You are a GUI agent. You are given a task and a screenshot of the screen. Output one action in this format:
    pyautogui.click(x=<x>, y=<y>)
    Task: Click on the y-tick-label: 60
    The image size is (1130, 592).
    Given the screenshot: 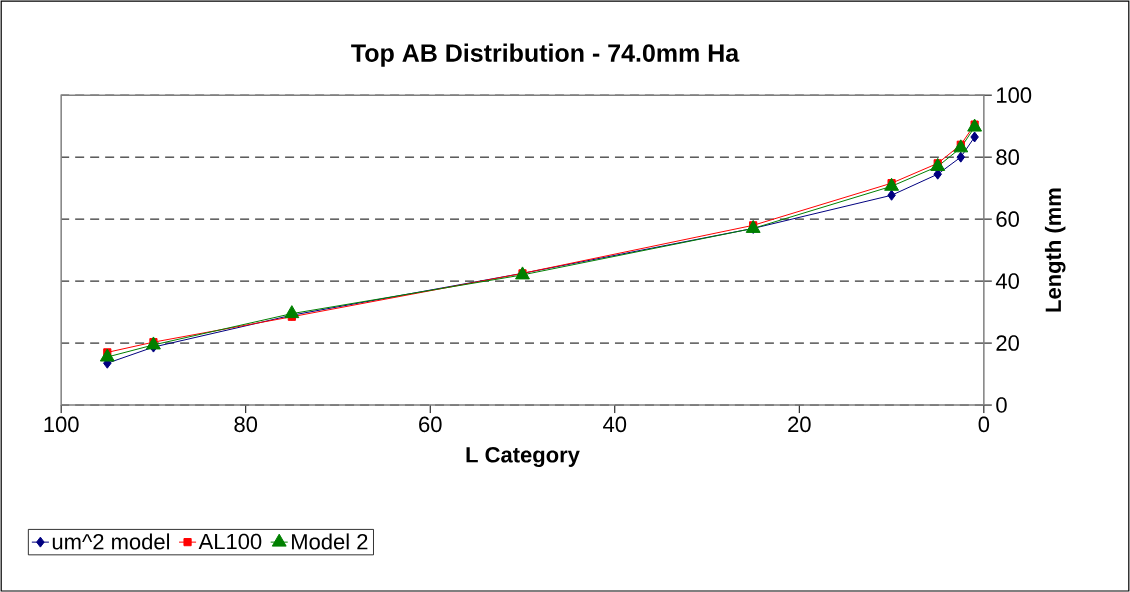 What is the action you would take?
    pyautogui.click(x=1007, y=219)
    